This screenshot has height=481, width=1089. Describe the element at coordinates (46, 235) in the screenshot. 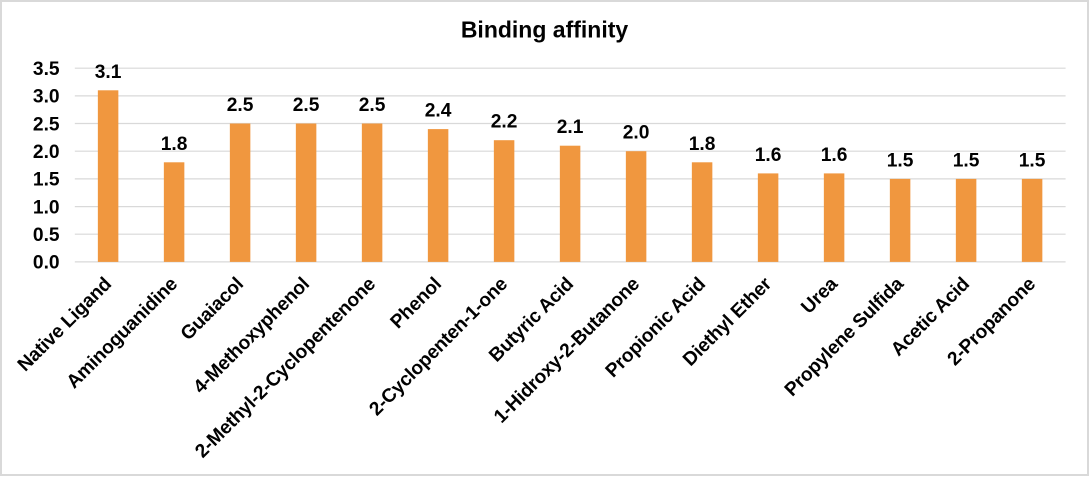

I see `svg-text: 0.5` at that location.